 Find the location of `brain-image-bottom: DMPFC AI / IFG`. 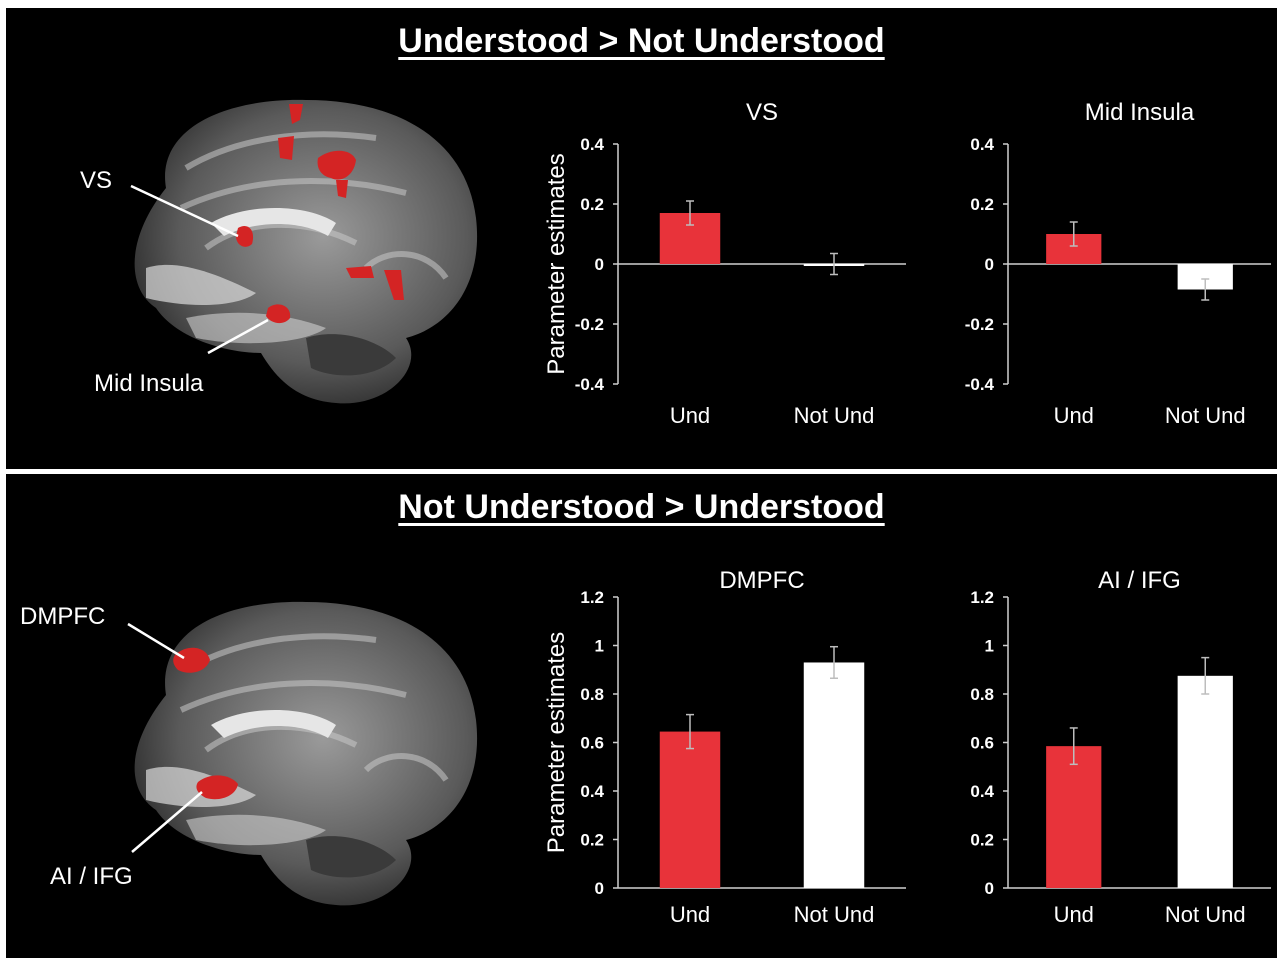

brain-image-bottom: DMPFC AI / IFG is located at coordinates (249, 753).